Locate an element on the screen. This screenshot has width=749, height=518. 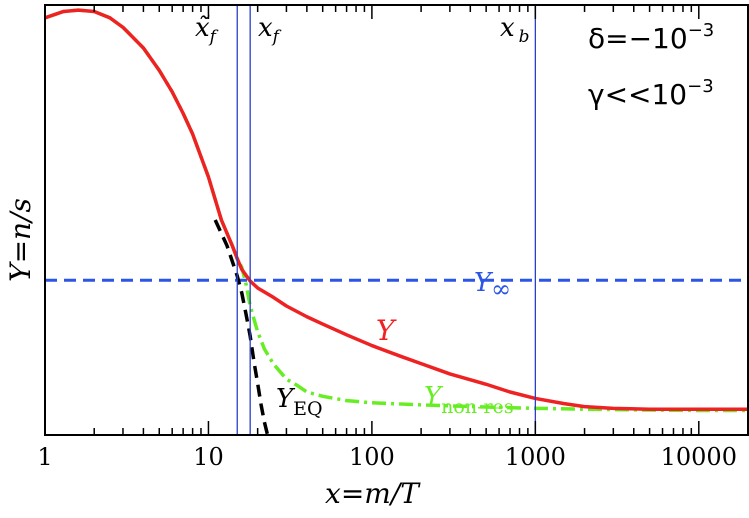
param-gamma: γ<<10−3 is located at coordinates (651, 93).